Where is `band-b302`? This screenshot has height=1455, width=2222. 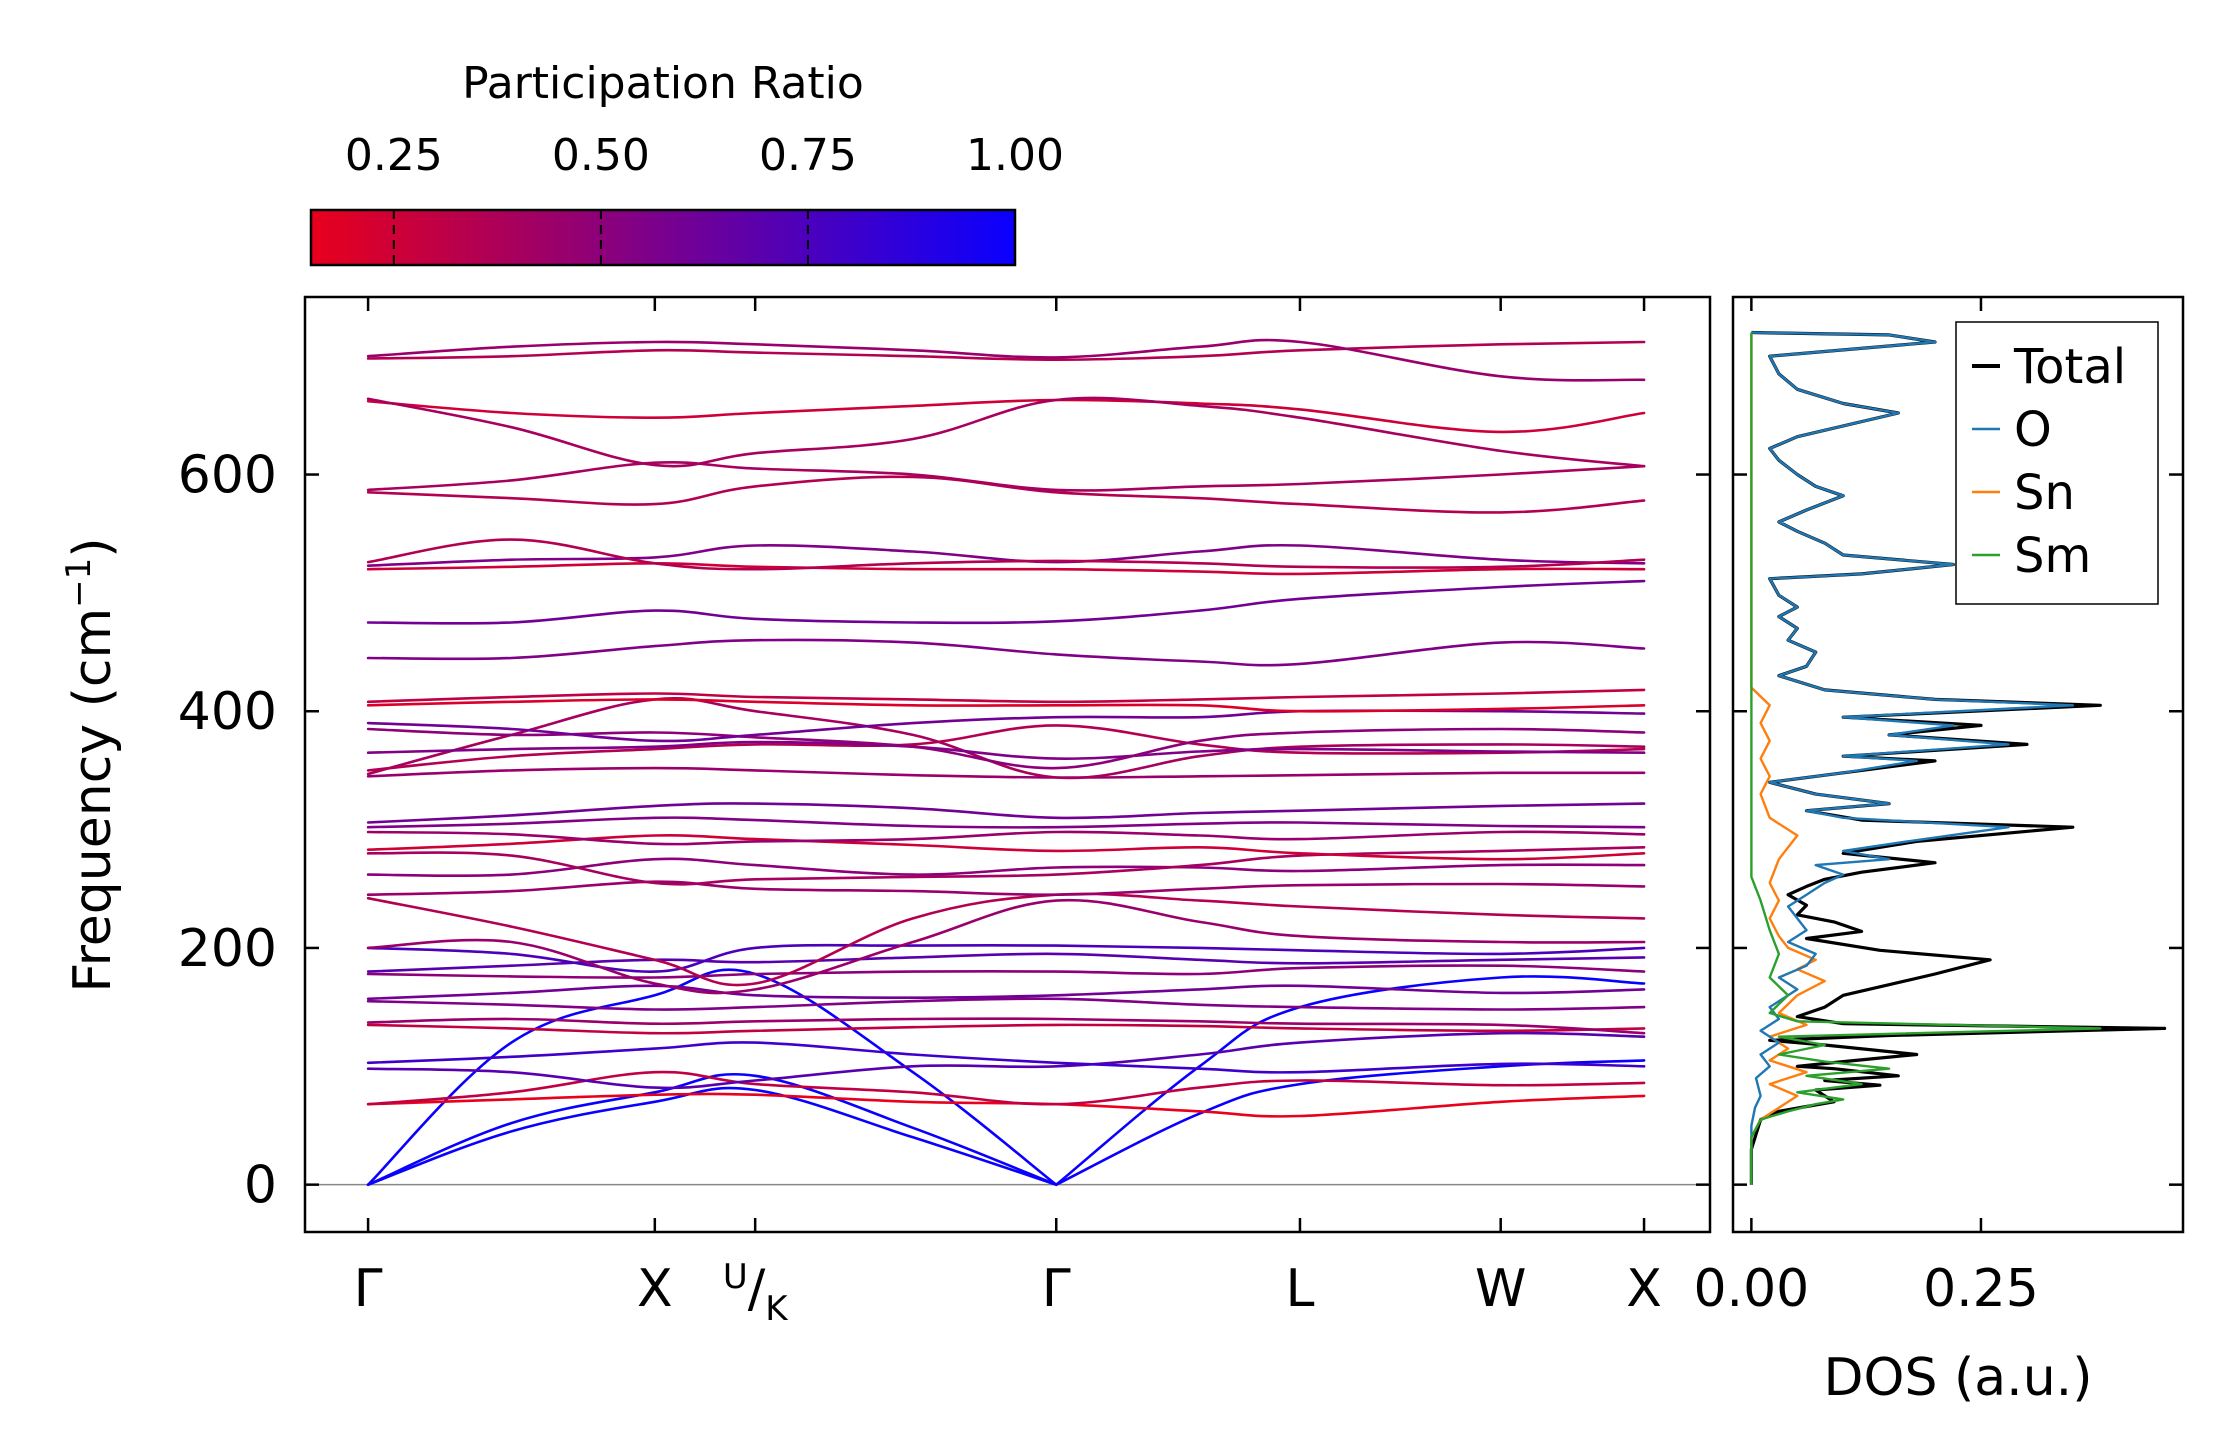
band-b302 is located at coordinates (1006, 822).